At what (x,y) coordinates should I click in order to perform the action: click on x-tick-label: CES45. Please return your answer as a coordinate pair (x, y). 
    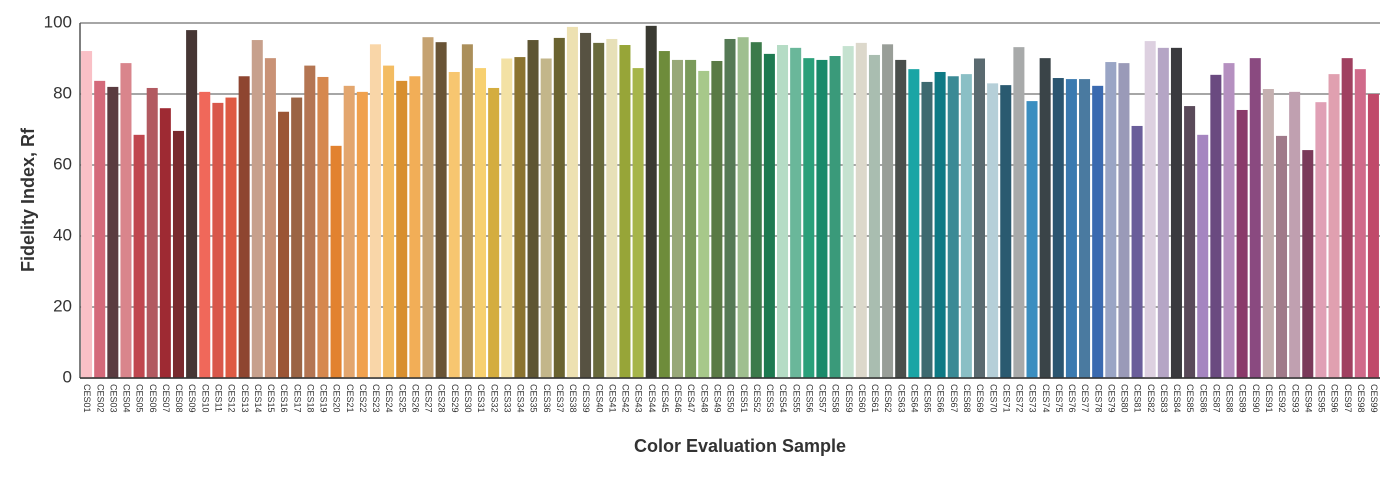
    Looking at the image, I should click on (665, 398).